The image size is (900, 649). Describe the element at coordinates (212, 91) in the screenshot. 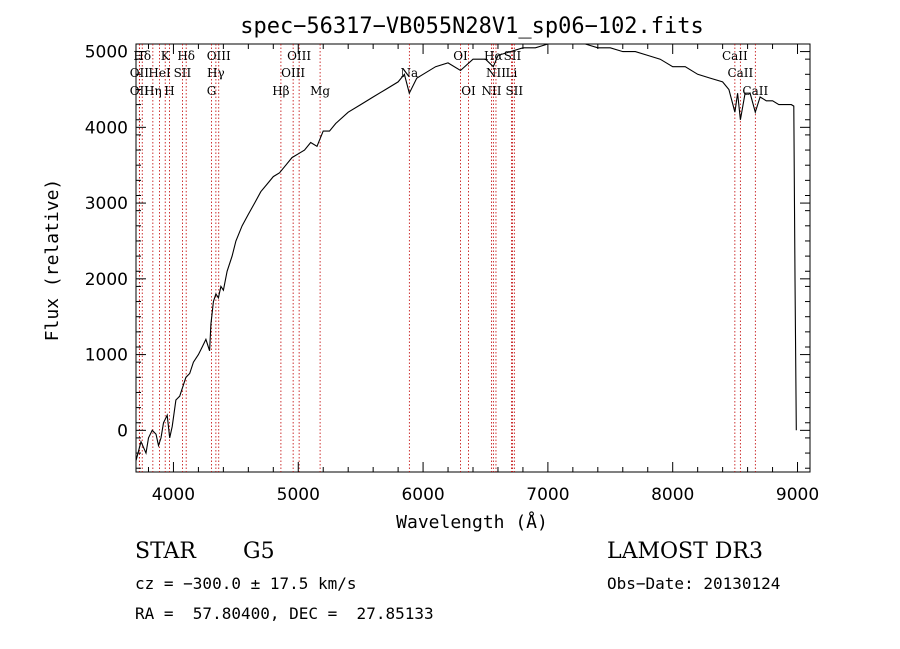

I see `spectral-line-label: G` at that location.